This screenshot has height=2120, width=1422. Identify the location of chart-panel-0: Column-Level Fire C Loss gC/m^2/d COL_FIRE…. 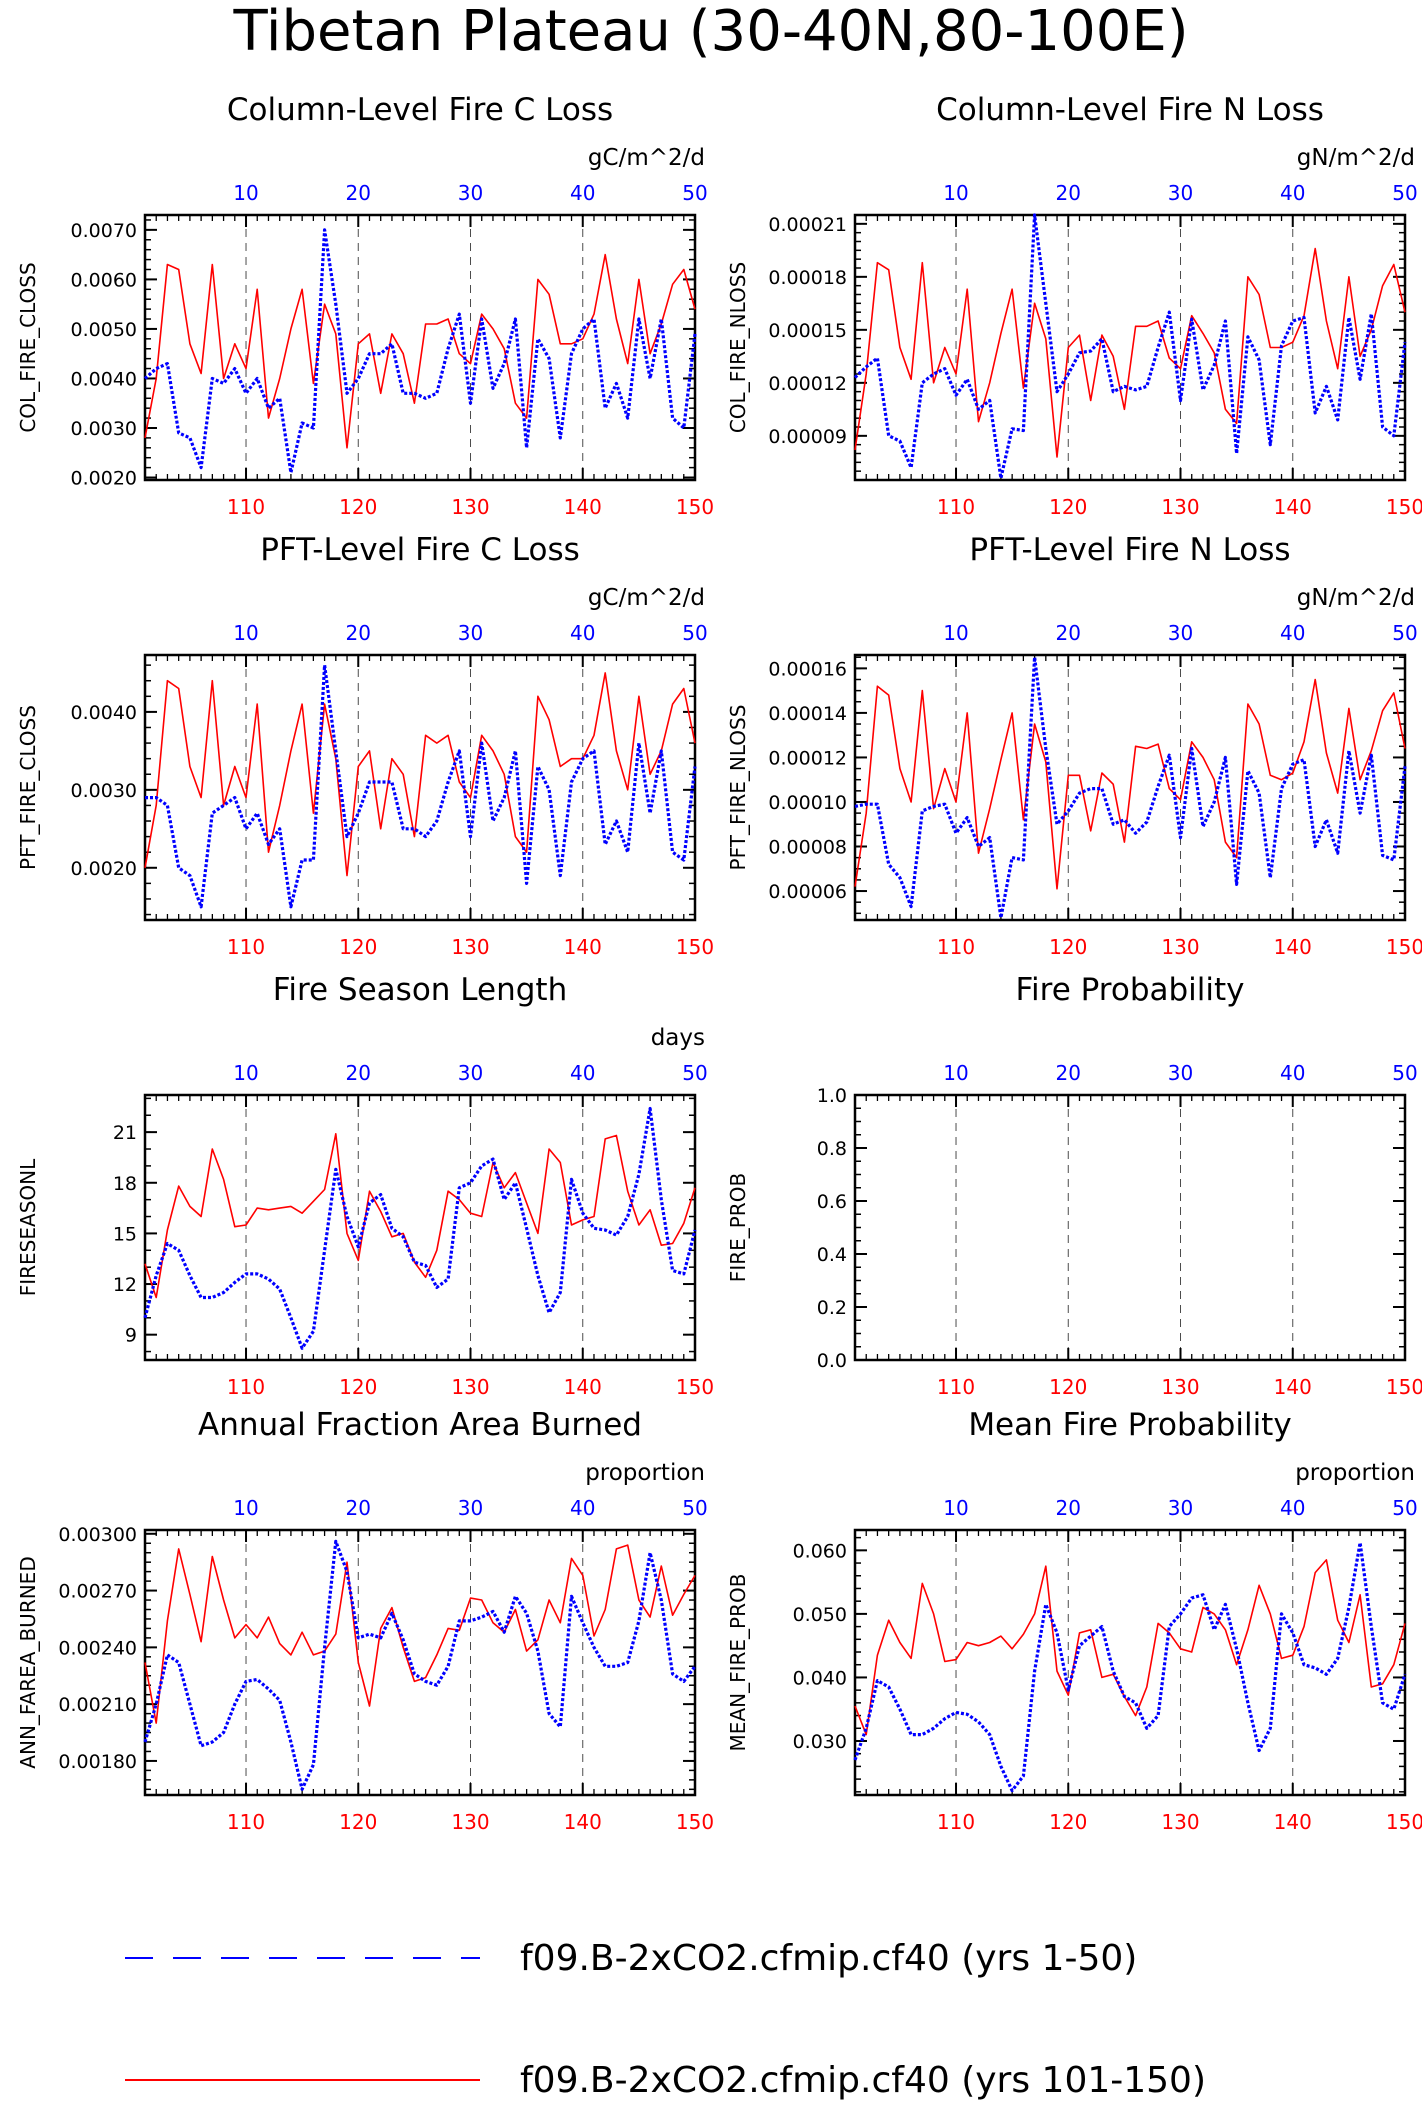
(365, 305).